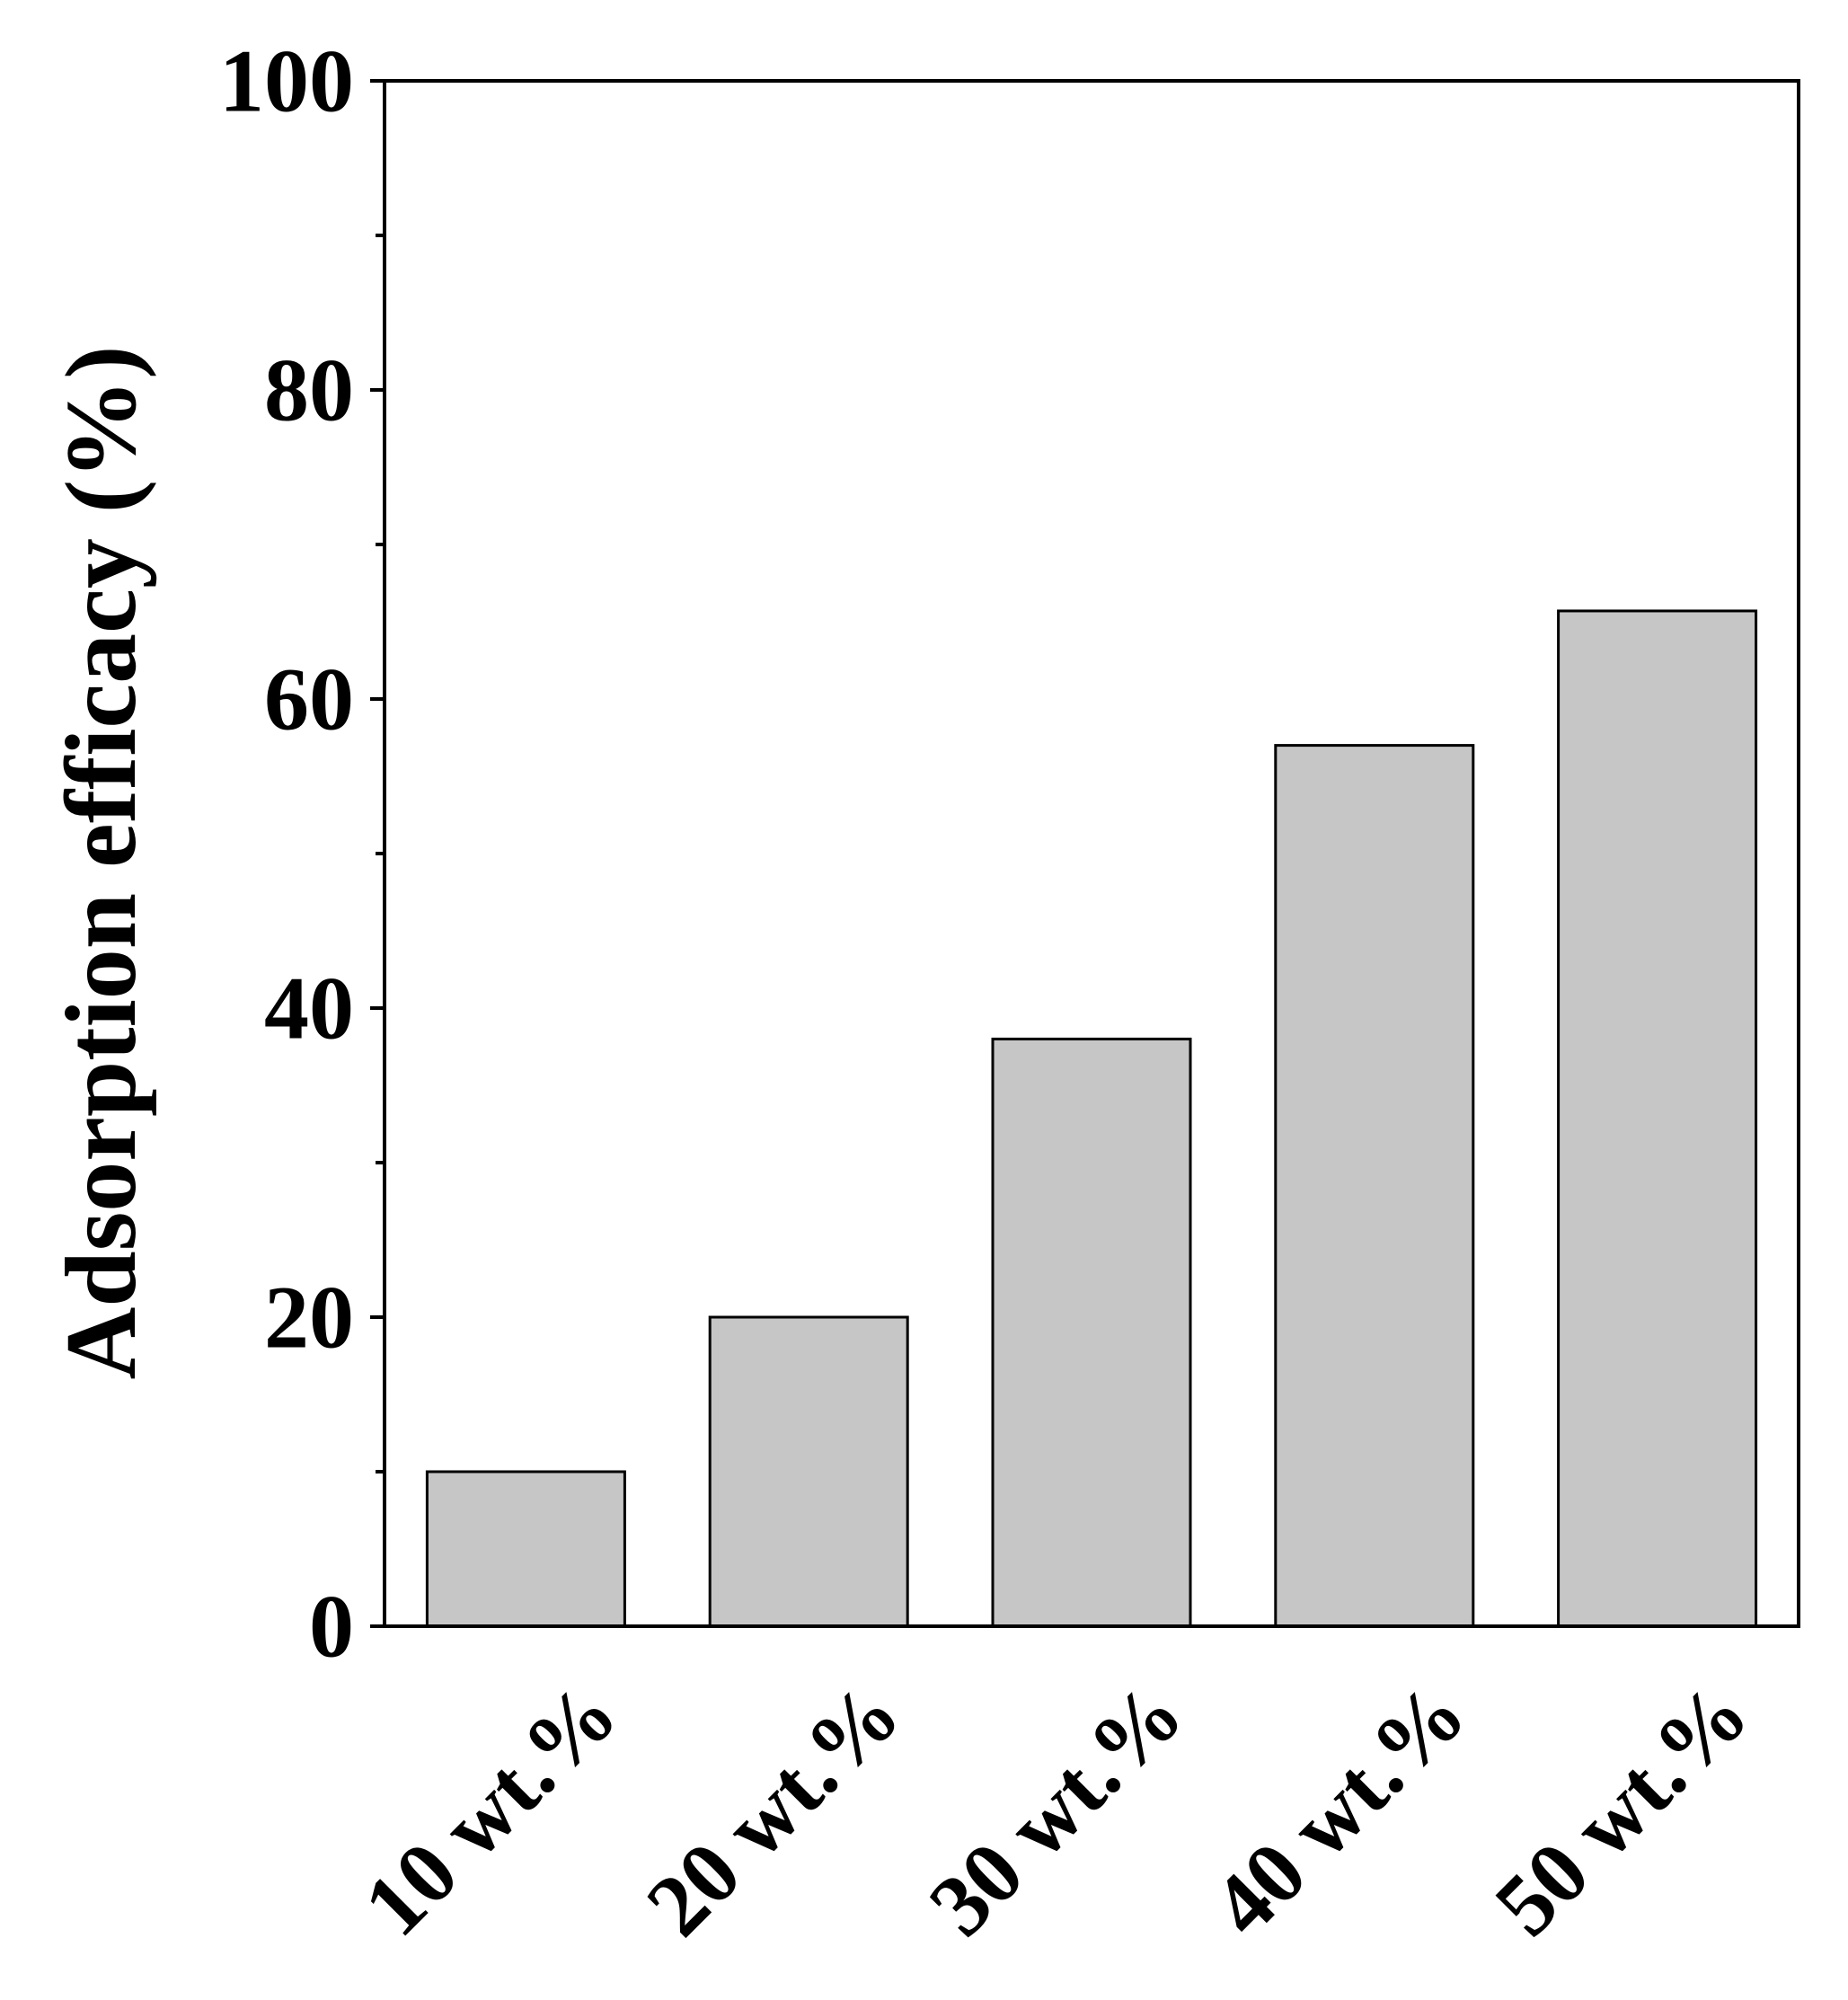 This screenshot has width=1848, height=2000. I want to click on x-category-label: 30 wt.%, so click(1056, 1810).